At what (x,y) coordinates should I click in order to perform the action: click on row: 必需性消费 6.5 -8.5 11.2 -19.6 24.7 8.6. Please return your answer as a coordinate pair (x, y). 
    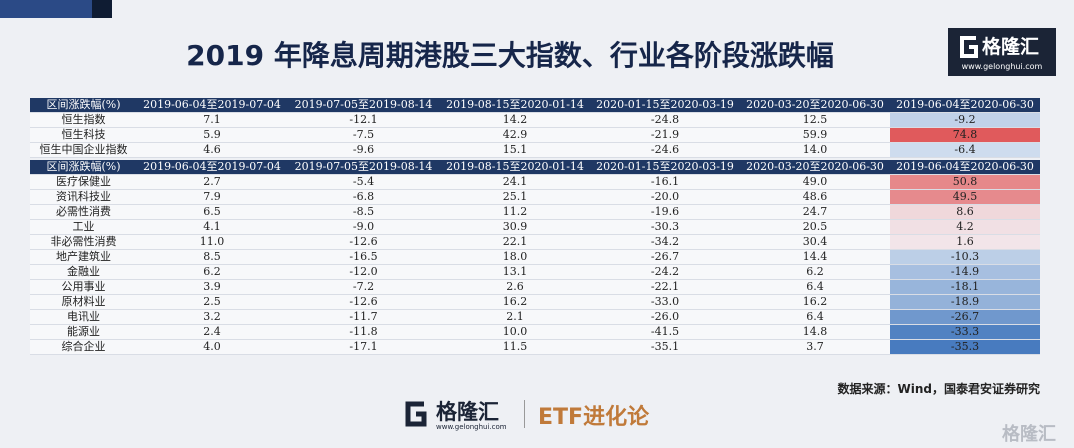
    Looking at the image, I should click on (535, 212).